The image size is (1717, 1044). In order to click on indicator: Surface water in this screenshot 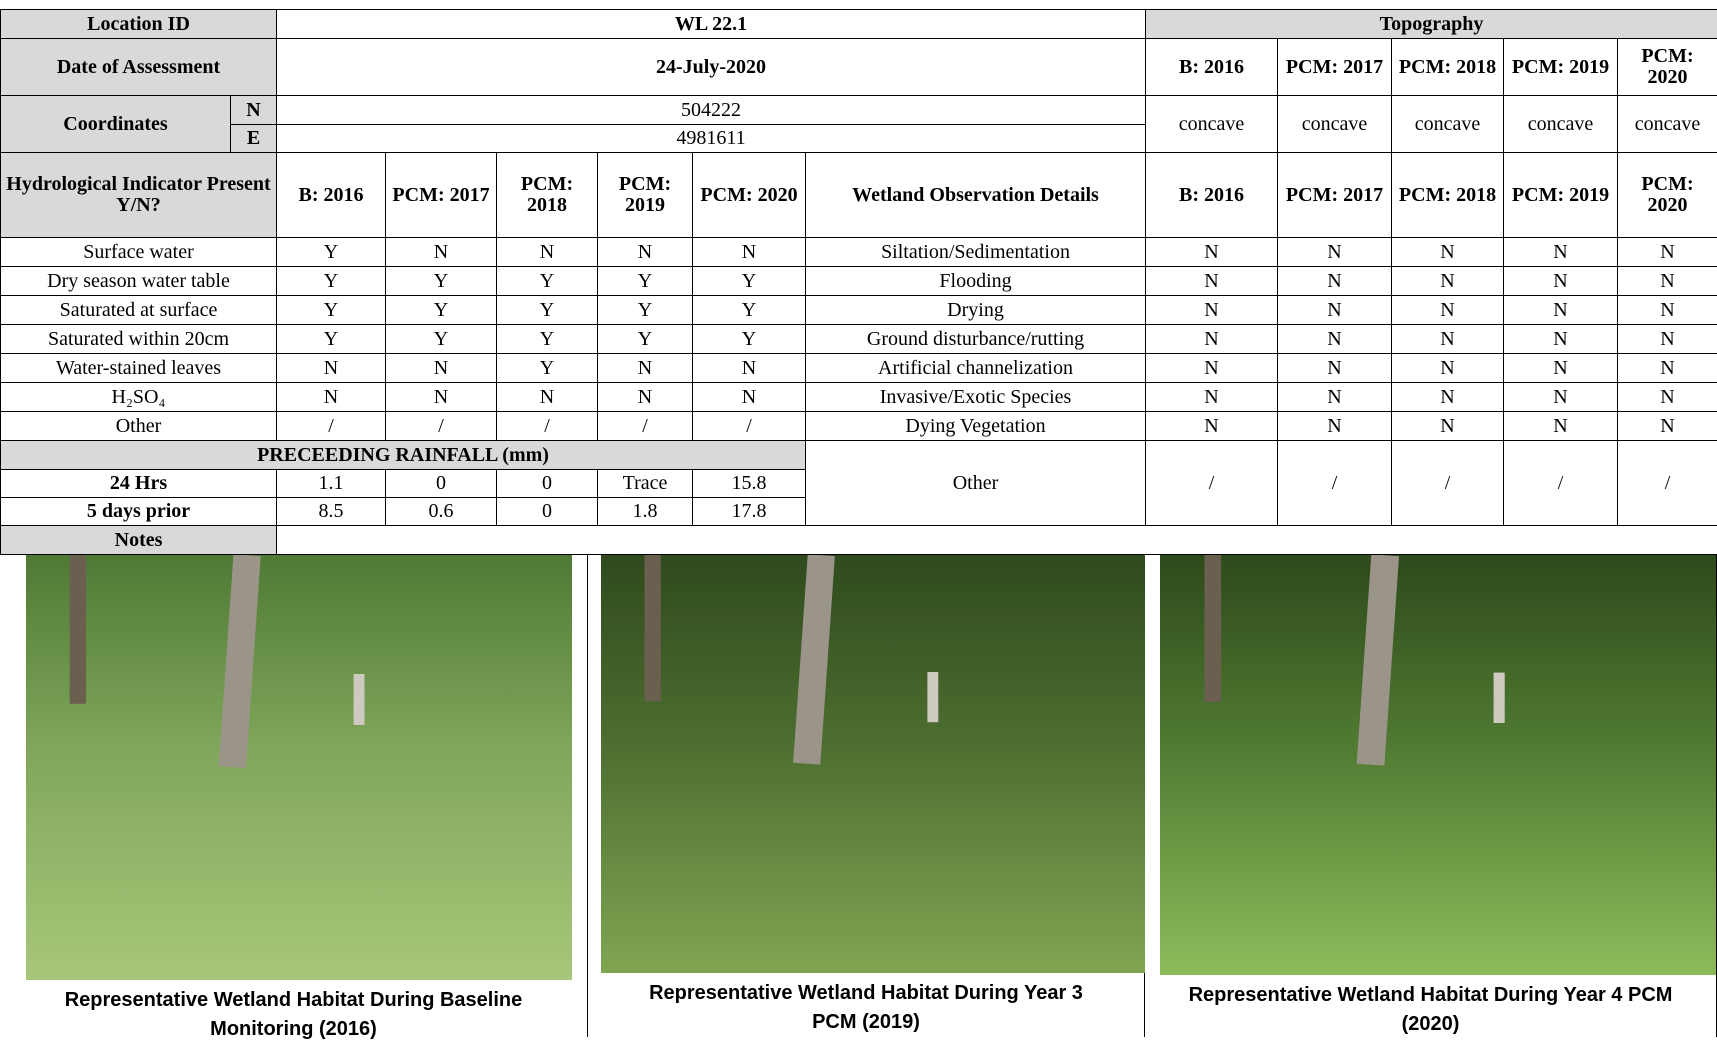, I will do `click(139, 252)`.